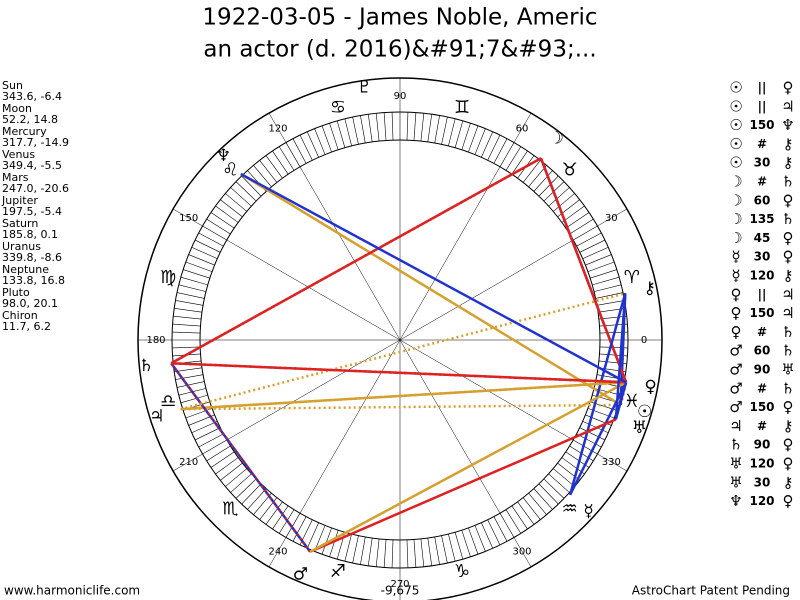  Describe the element at coordinates (462, 107) in the screenshot. I see `sign-glyph: ♊` at that location.